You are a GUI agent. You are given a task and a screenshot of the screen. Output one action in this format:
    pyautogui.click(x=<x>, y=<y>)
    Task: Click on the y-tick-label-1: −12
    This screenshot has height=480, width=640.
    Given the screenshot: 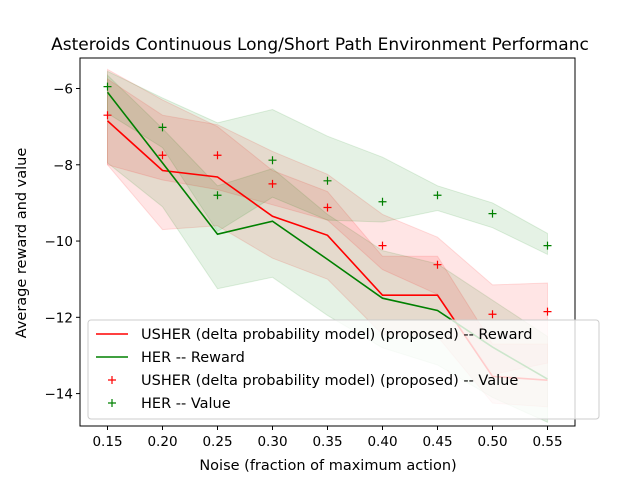 What is the action you would take?
    pyautogui.click(x=59, y=318)
    